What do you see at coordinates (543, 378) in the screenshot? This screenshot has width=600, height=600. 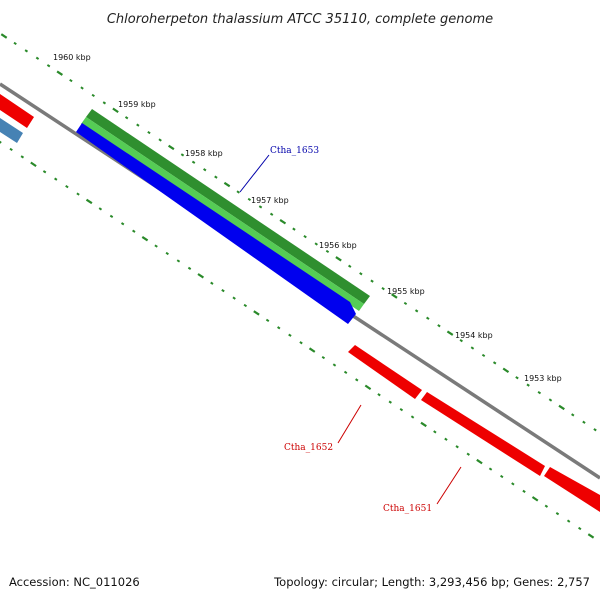 I see `scale-label: 1953 kbp` at bounding box center [543, 378].